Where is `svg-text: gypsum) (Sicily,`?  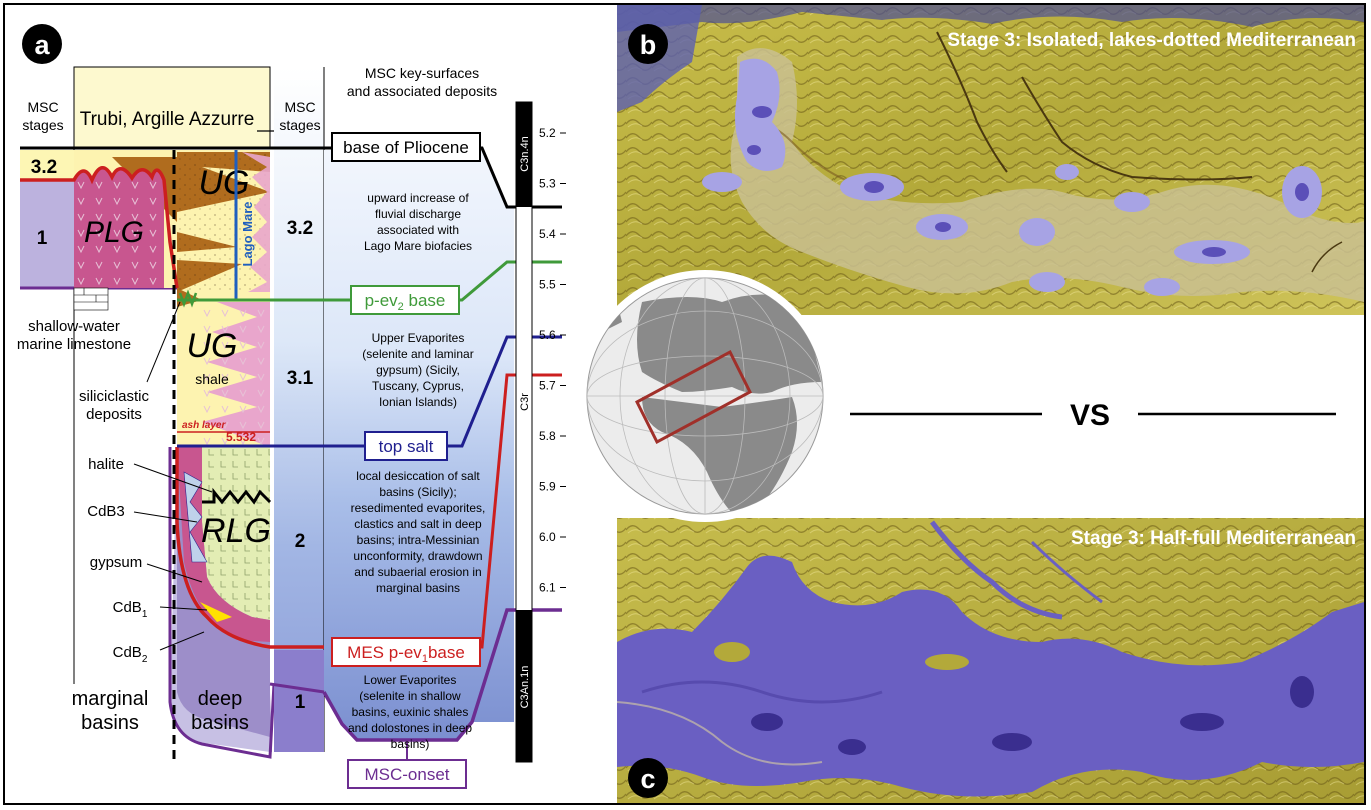
svg-text: gypsum) (Sicily, is located at coordinates (418, 370).